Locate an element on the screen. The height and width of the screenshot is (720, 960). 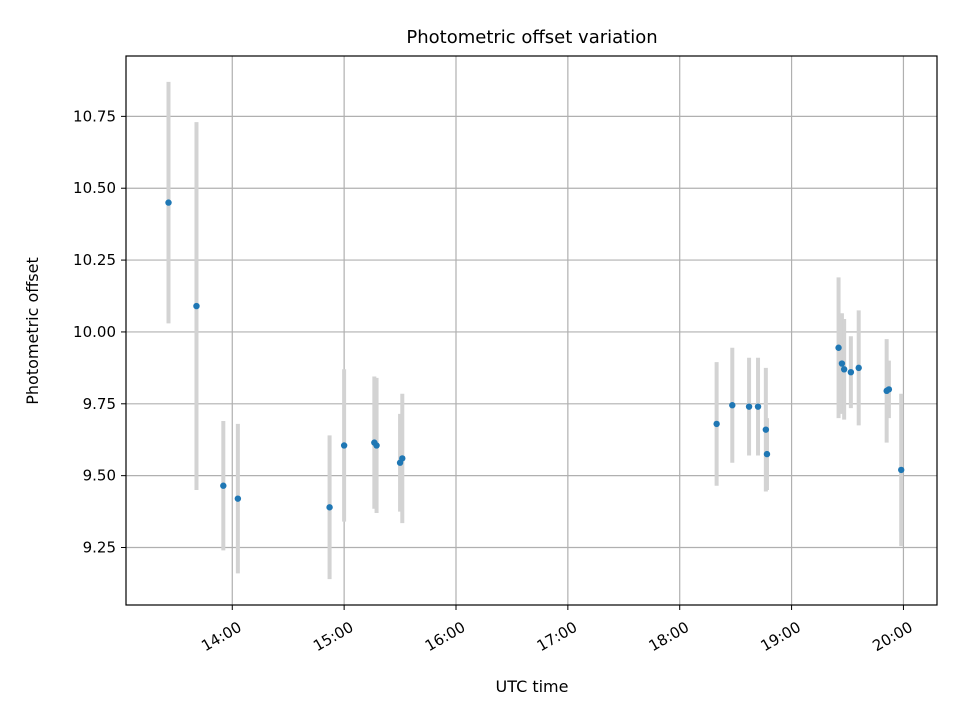
y-tick-label: 10.25 is located at coordinates (94, 260).